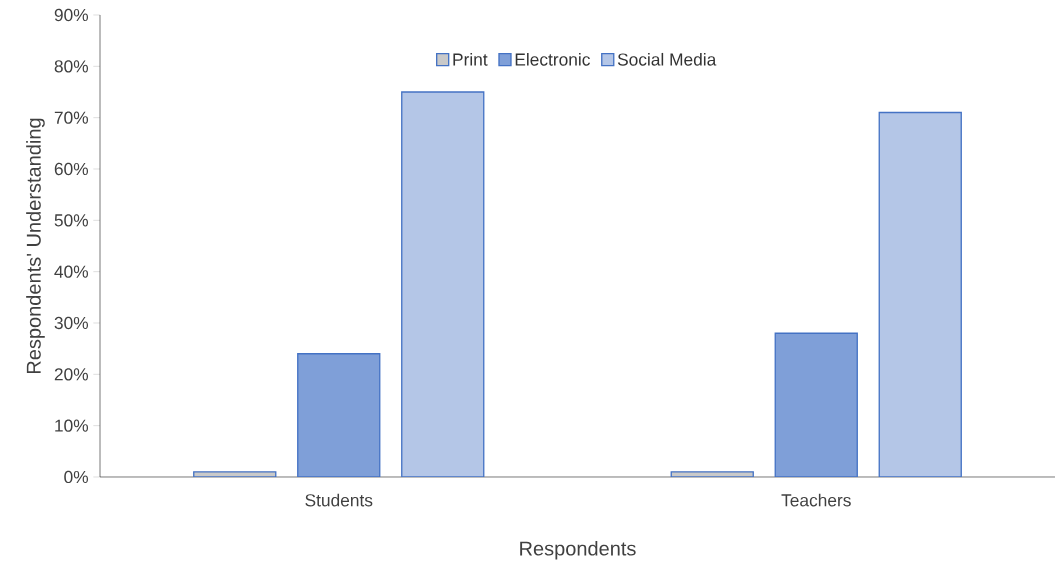  What do you see at coordinates (578, 550) in the screenshot?
I see `x-axis-title: Respondents` at bounding box center [578, 550].